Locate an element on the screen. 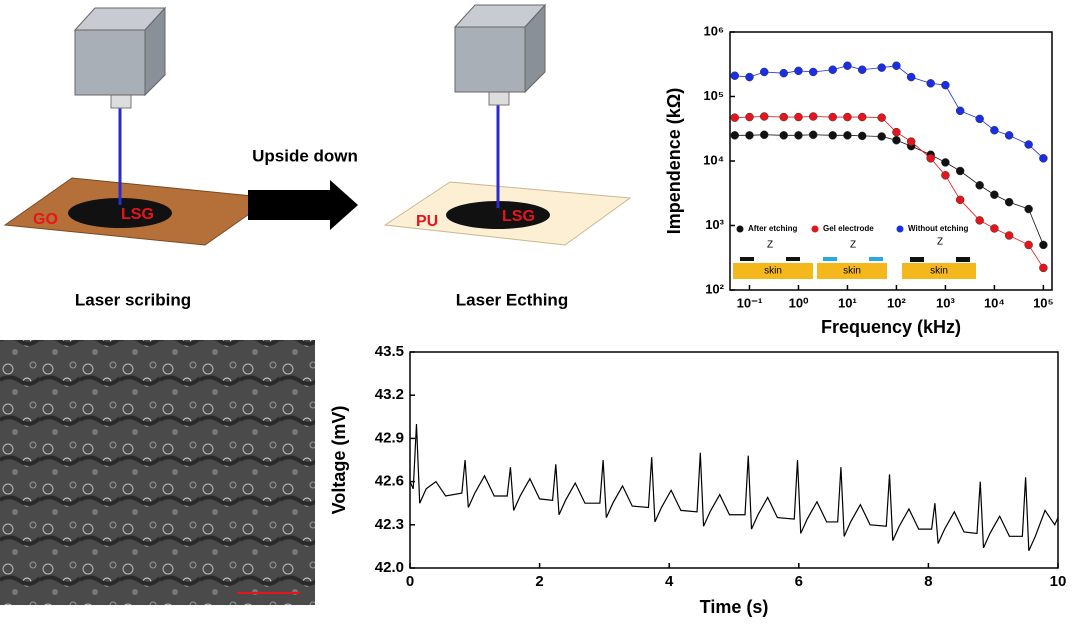 Image resolution: width=1080 pixels, height=635 pixels. legend-label: Gel electrode is located at coordinates (848, 228).